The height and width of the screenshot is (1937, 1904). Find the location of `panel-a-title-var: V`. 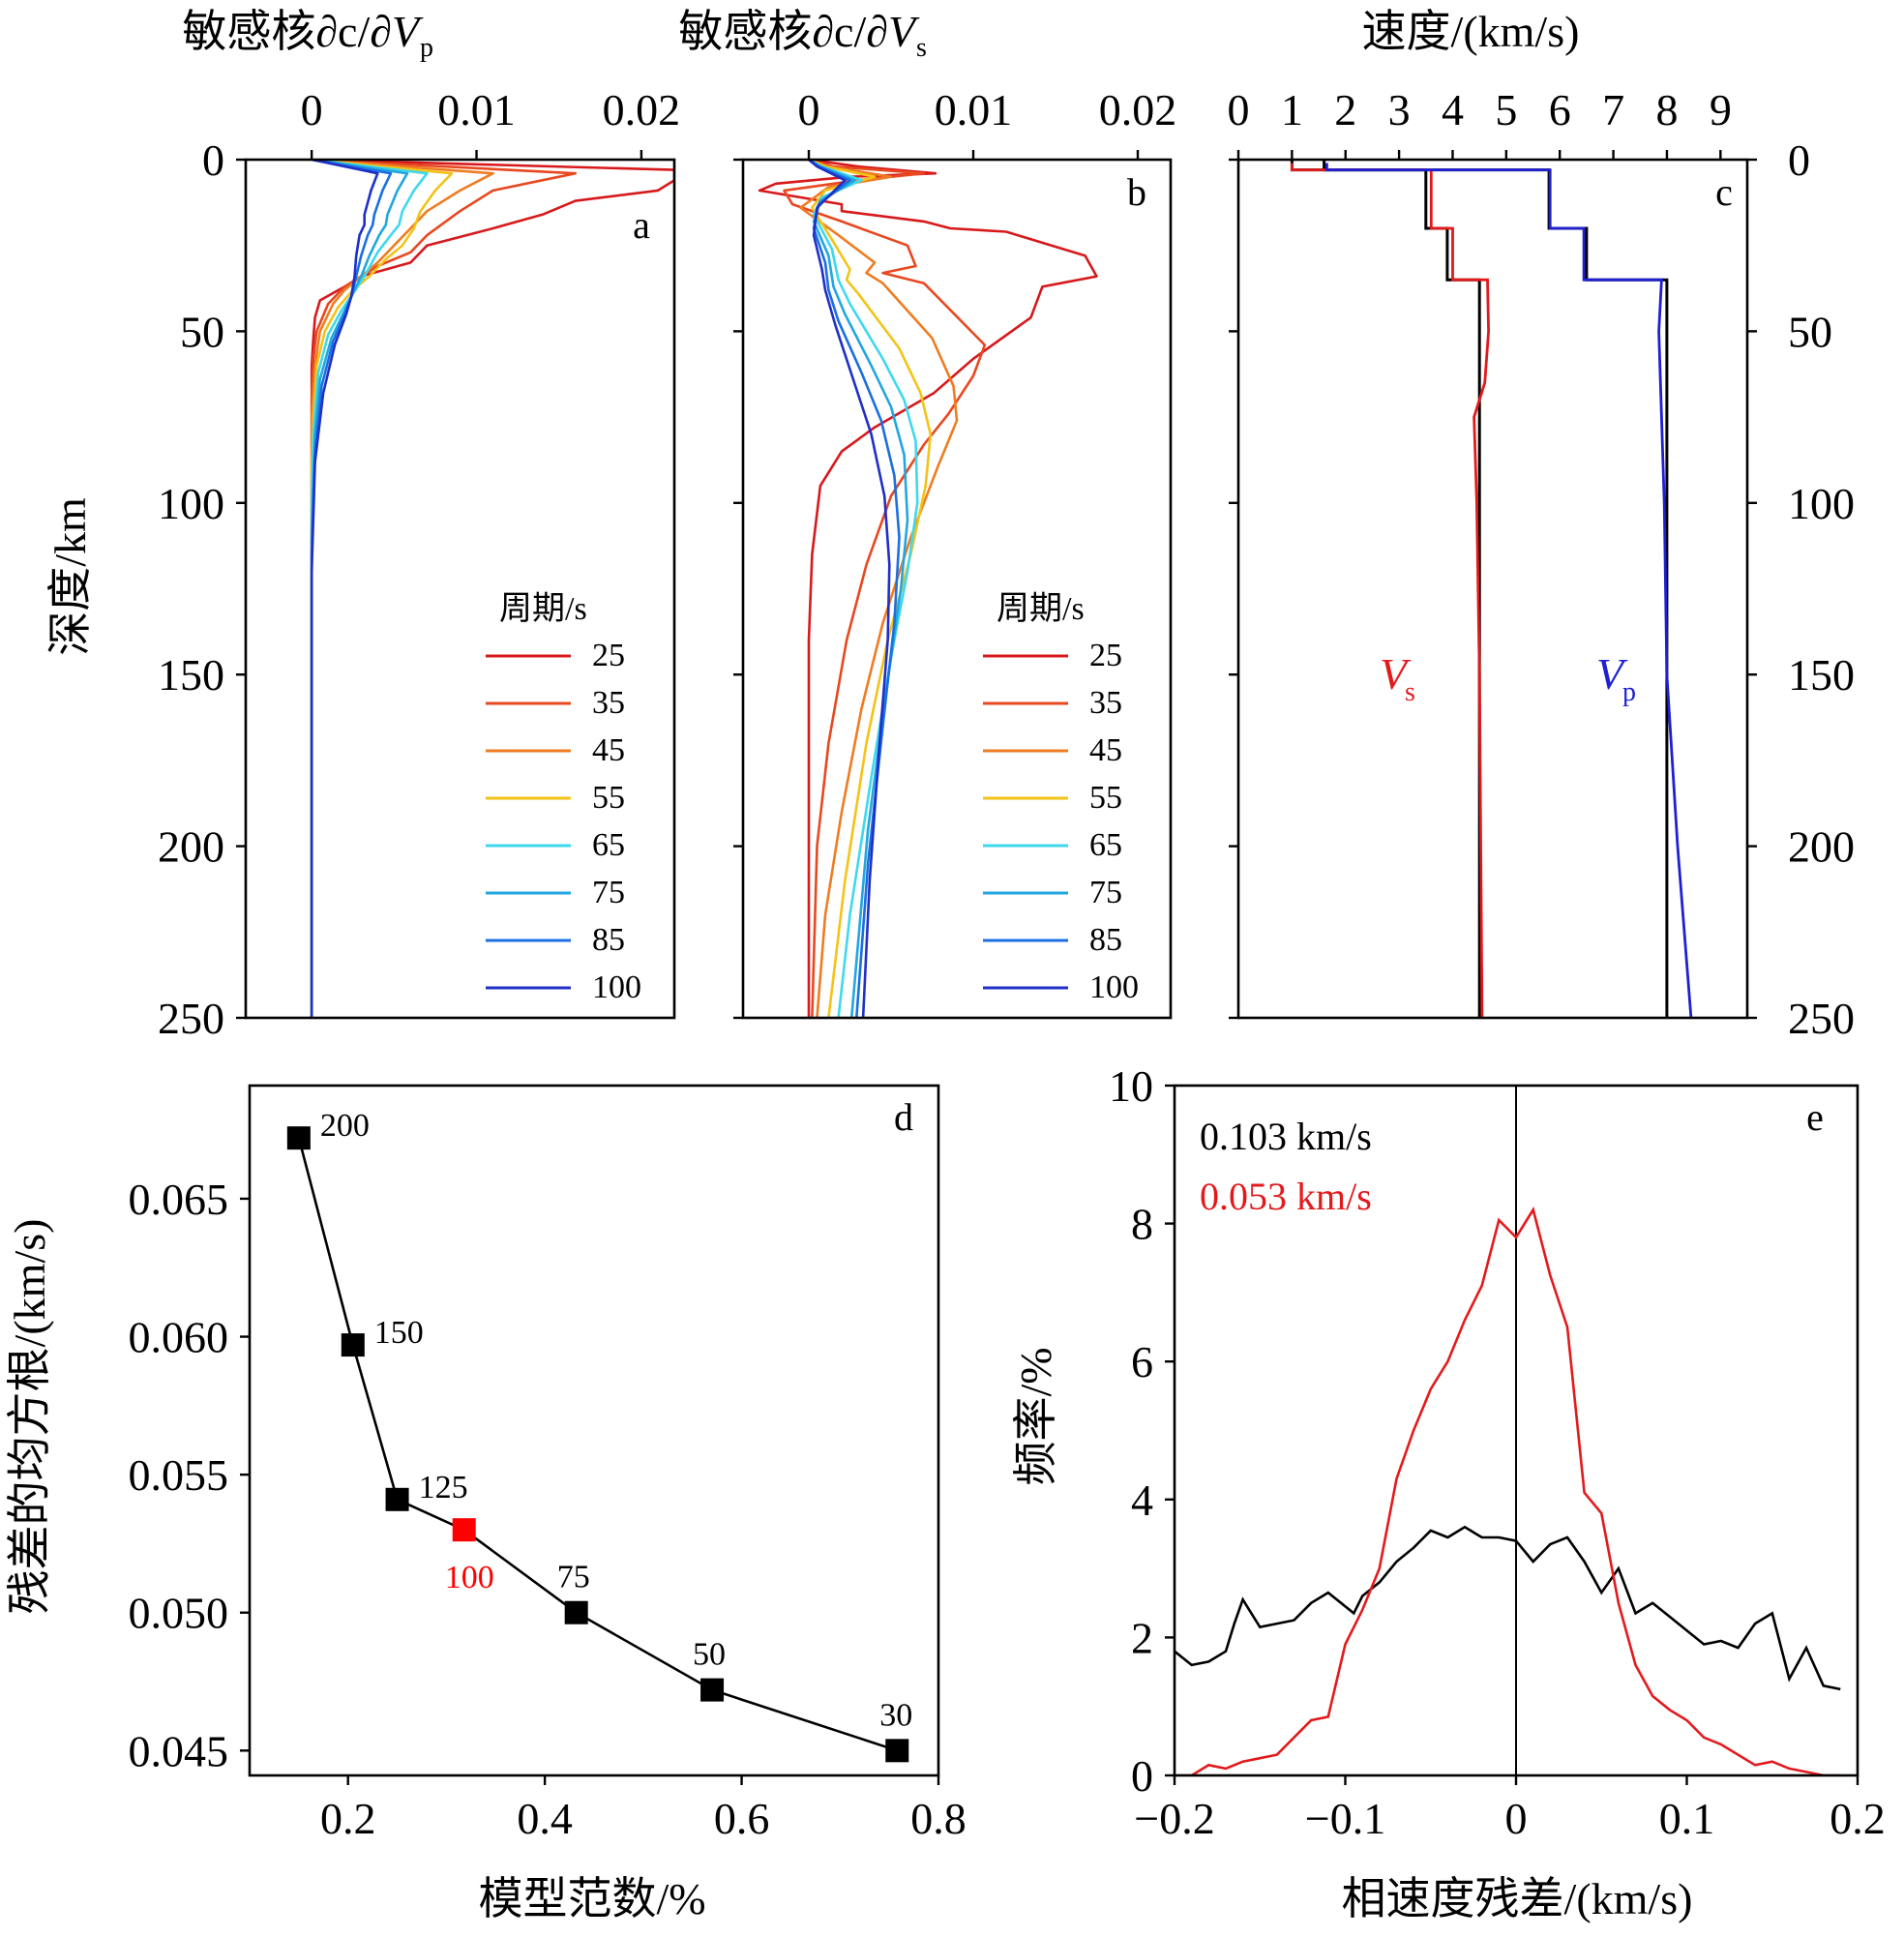

panel-a-title-var: V is located at coordinates (408, 32).